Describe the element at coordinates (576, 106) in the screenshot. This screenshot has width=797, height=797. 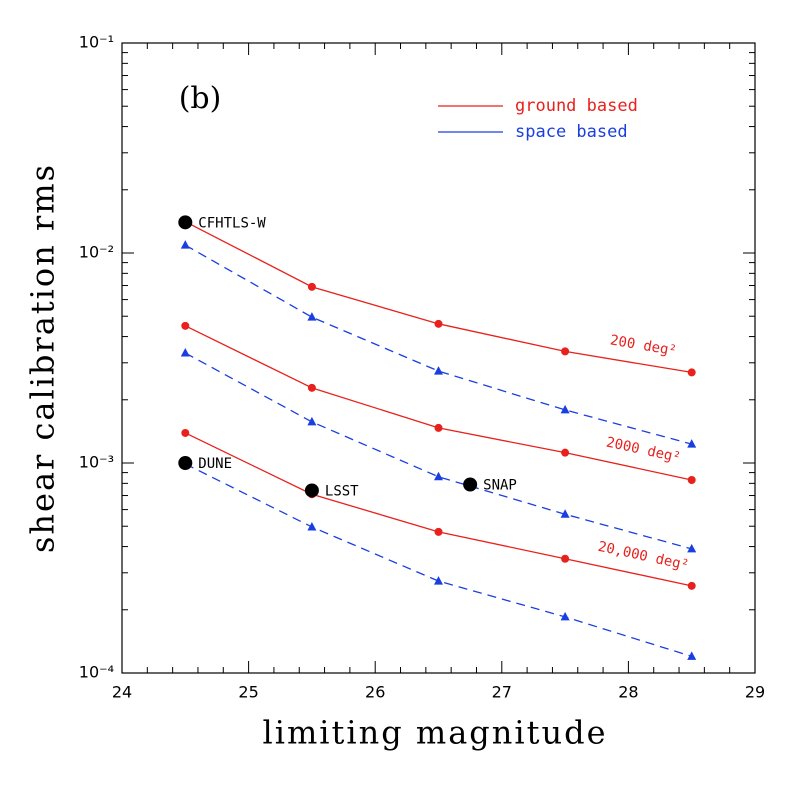
I see `legend-label: ground based` at that location.